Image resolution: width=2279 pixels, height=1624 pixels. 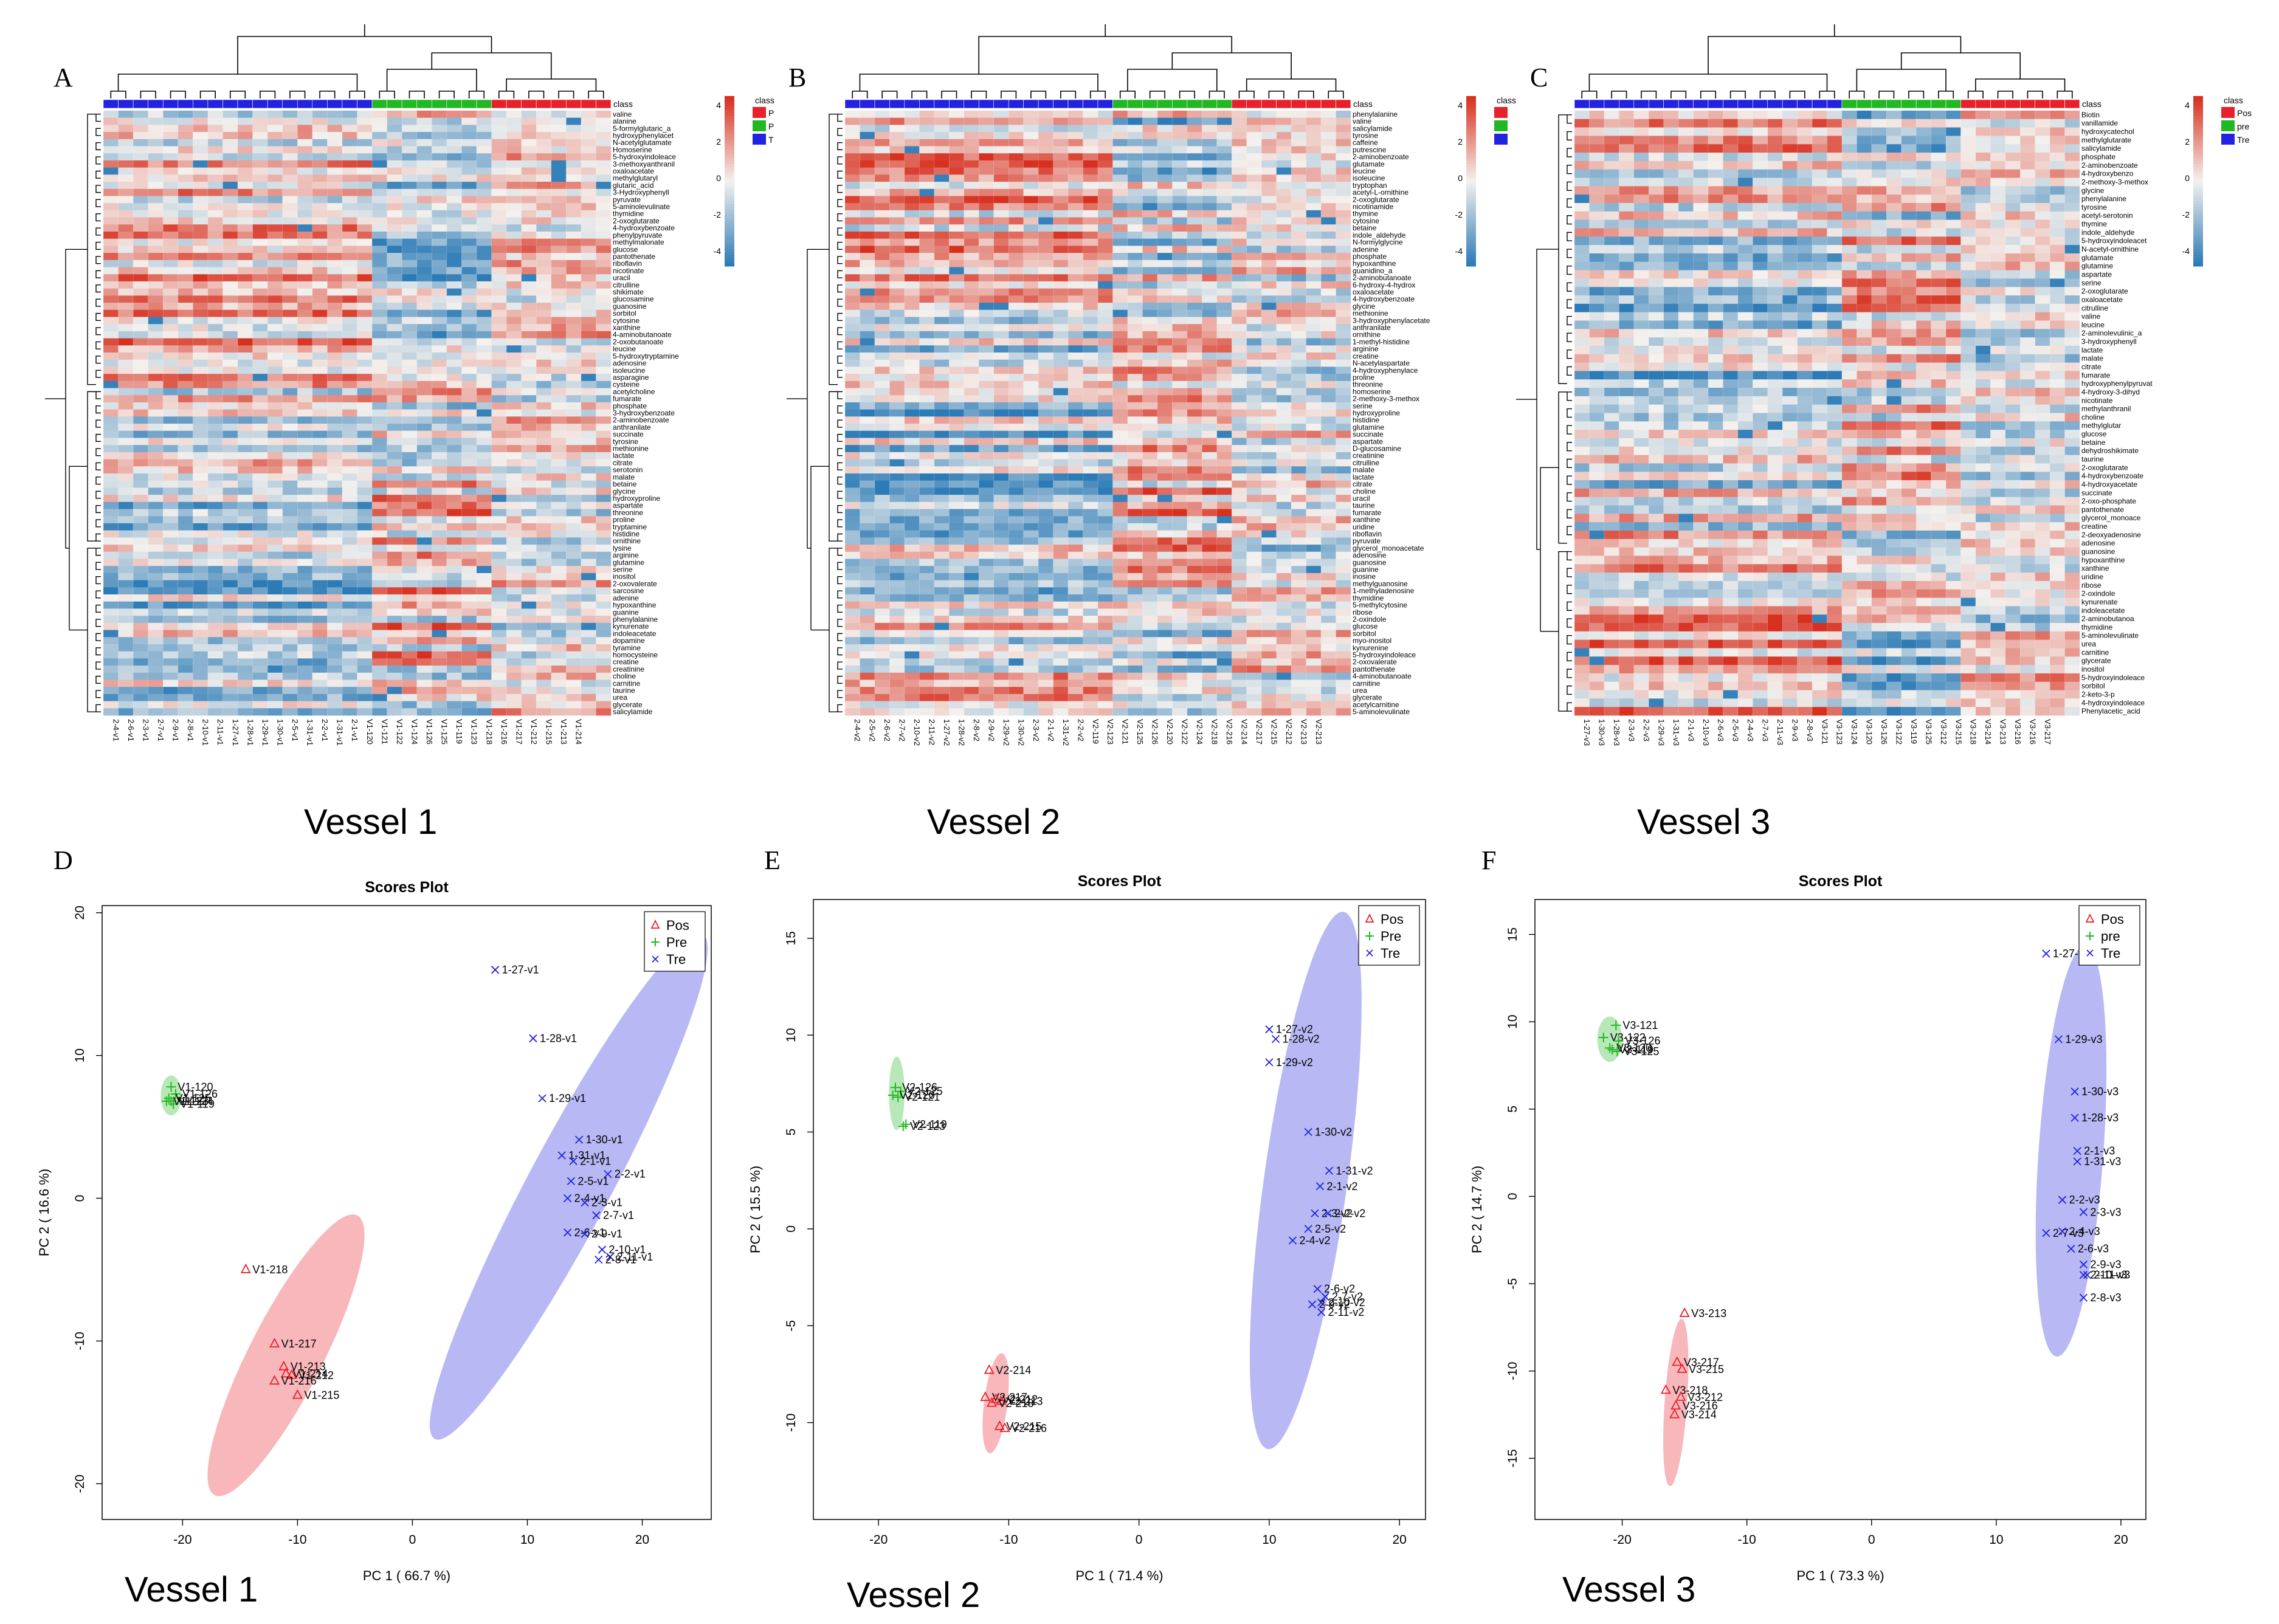 I want to click on heatmap-grid, so click(x=358, y=413).